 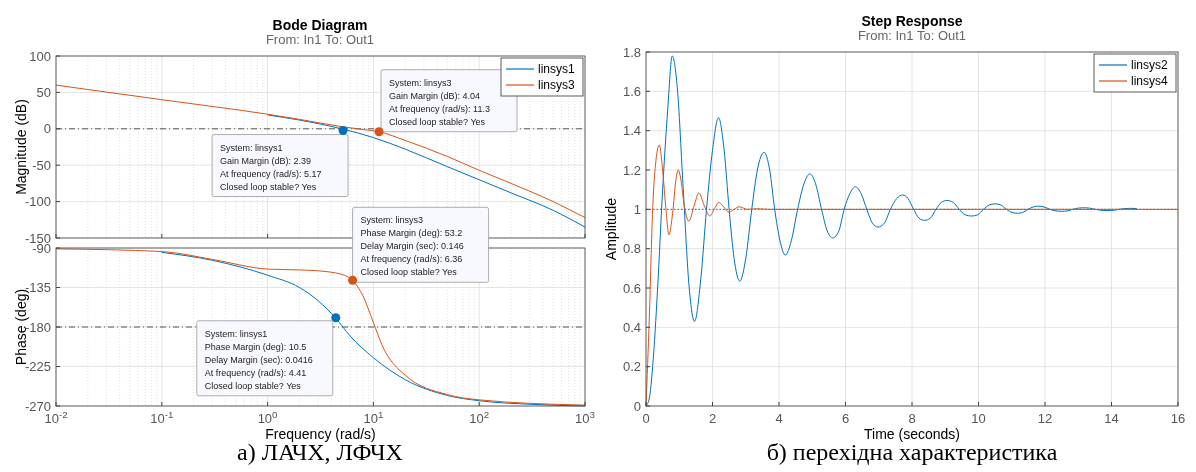 What do you see at coordinates (320, 434) in the screenshot?
I see `x-axis-title: Frequency (rad/s)` at bounding box center [320, 434].